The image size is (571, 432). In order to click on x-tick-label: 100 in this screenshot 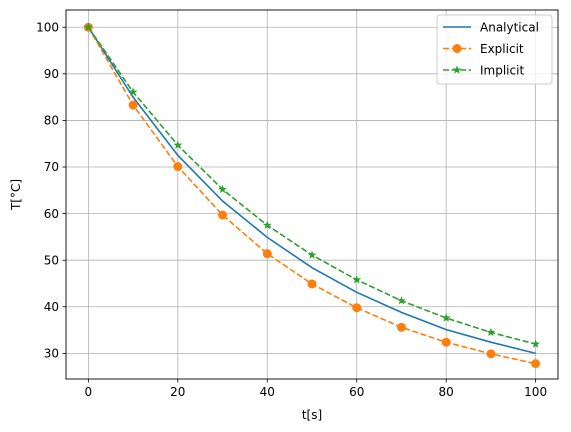, I will do `click(535, 392)`.